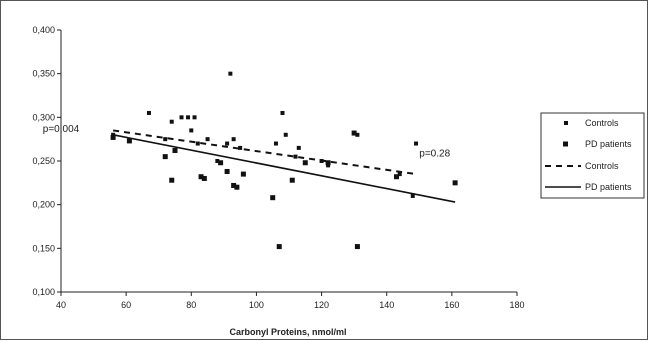 Image resolution: width=648 pixels, height=341 pixels. What do you see at coordinates (608, 187) in the screenshot?
I see `pd-patients-trend-legend-item: PD patients` at bounding box center [608, 187].